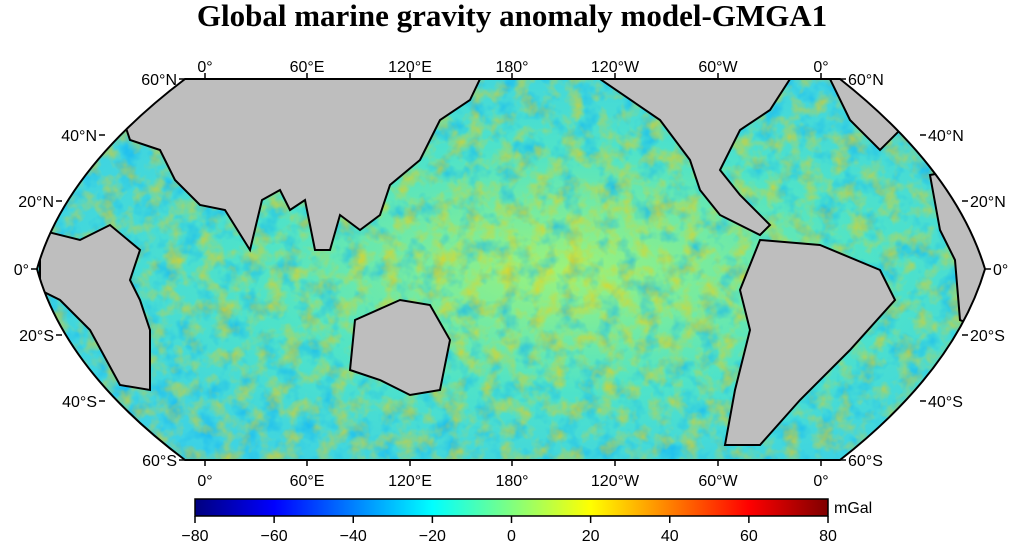 This screenshot has width=1024, height=544. I want to click on north-america, so click(694, 158).